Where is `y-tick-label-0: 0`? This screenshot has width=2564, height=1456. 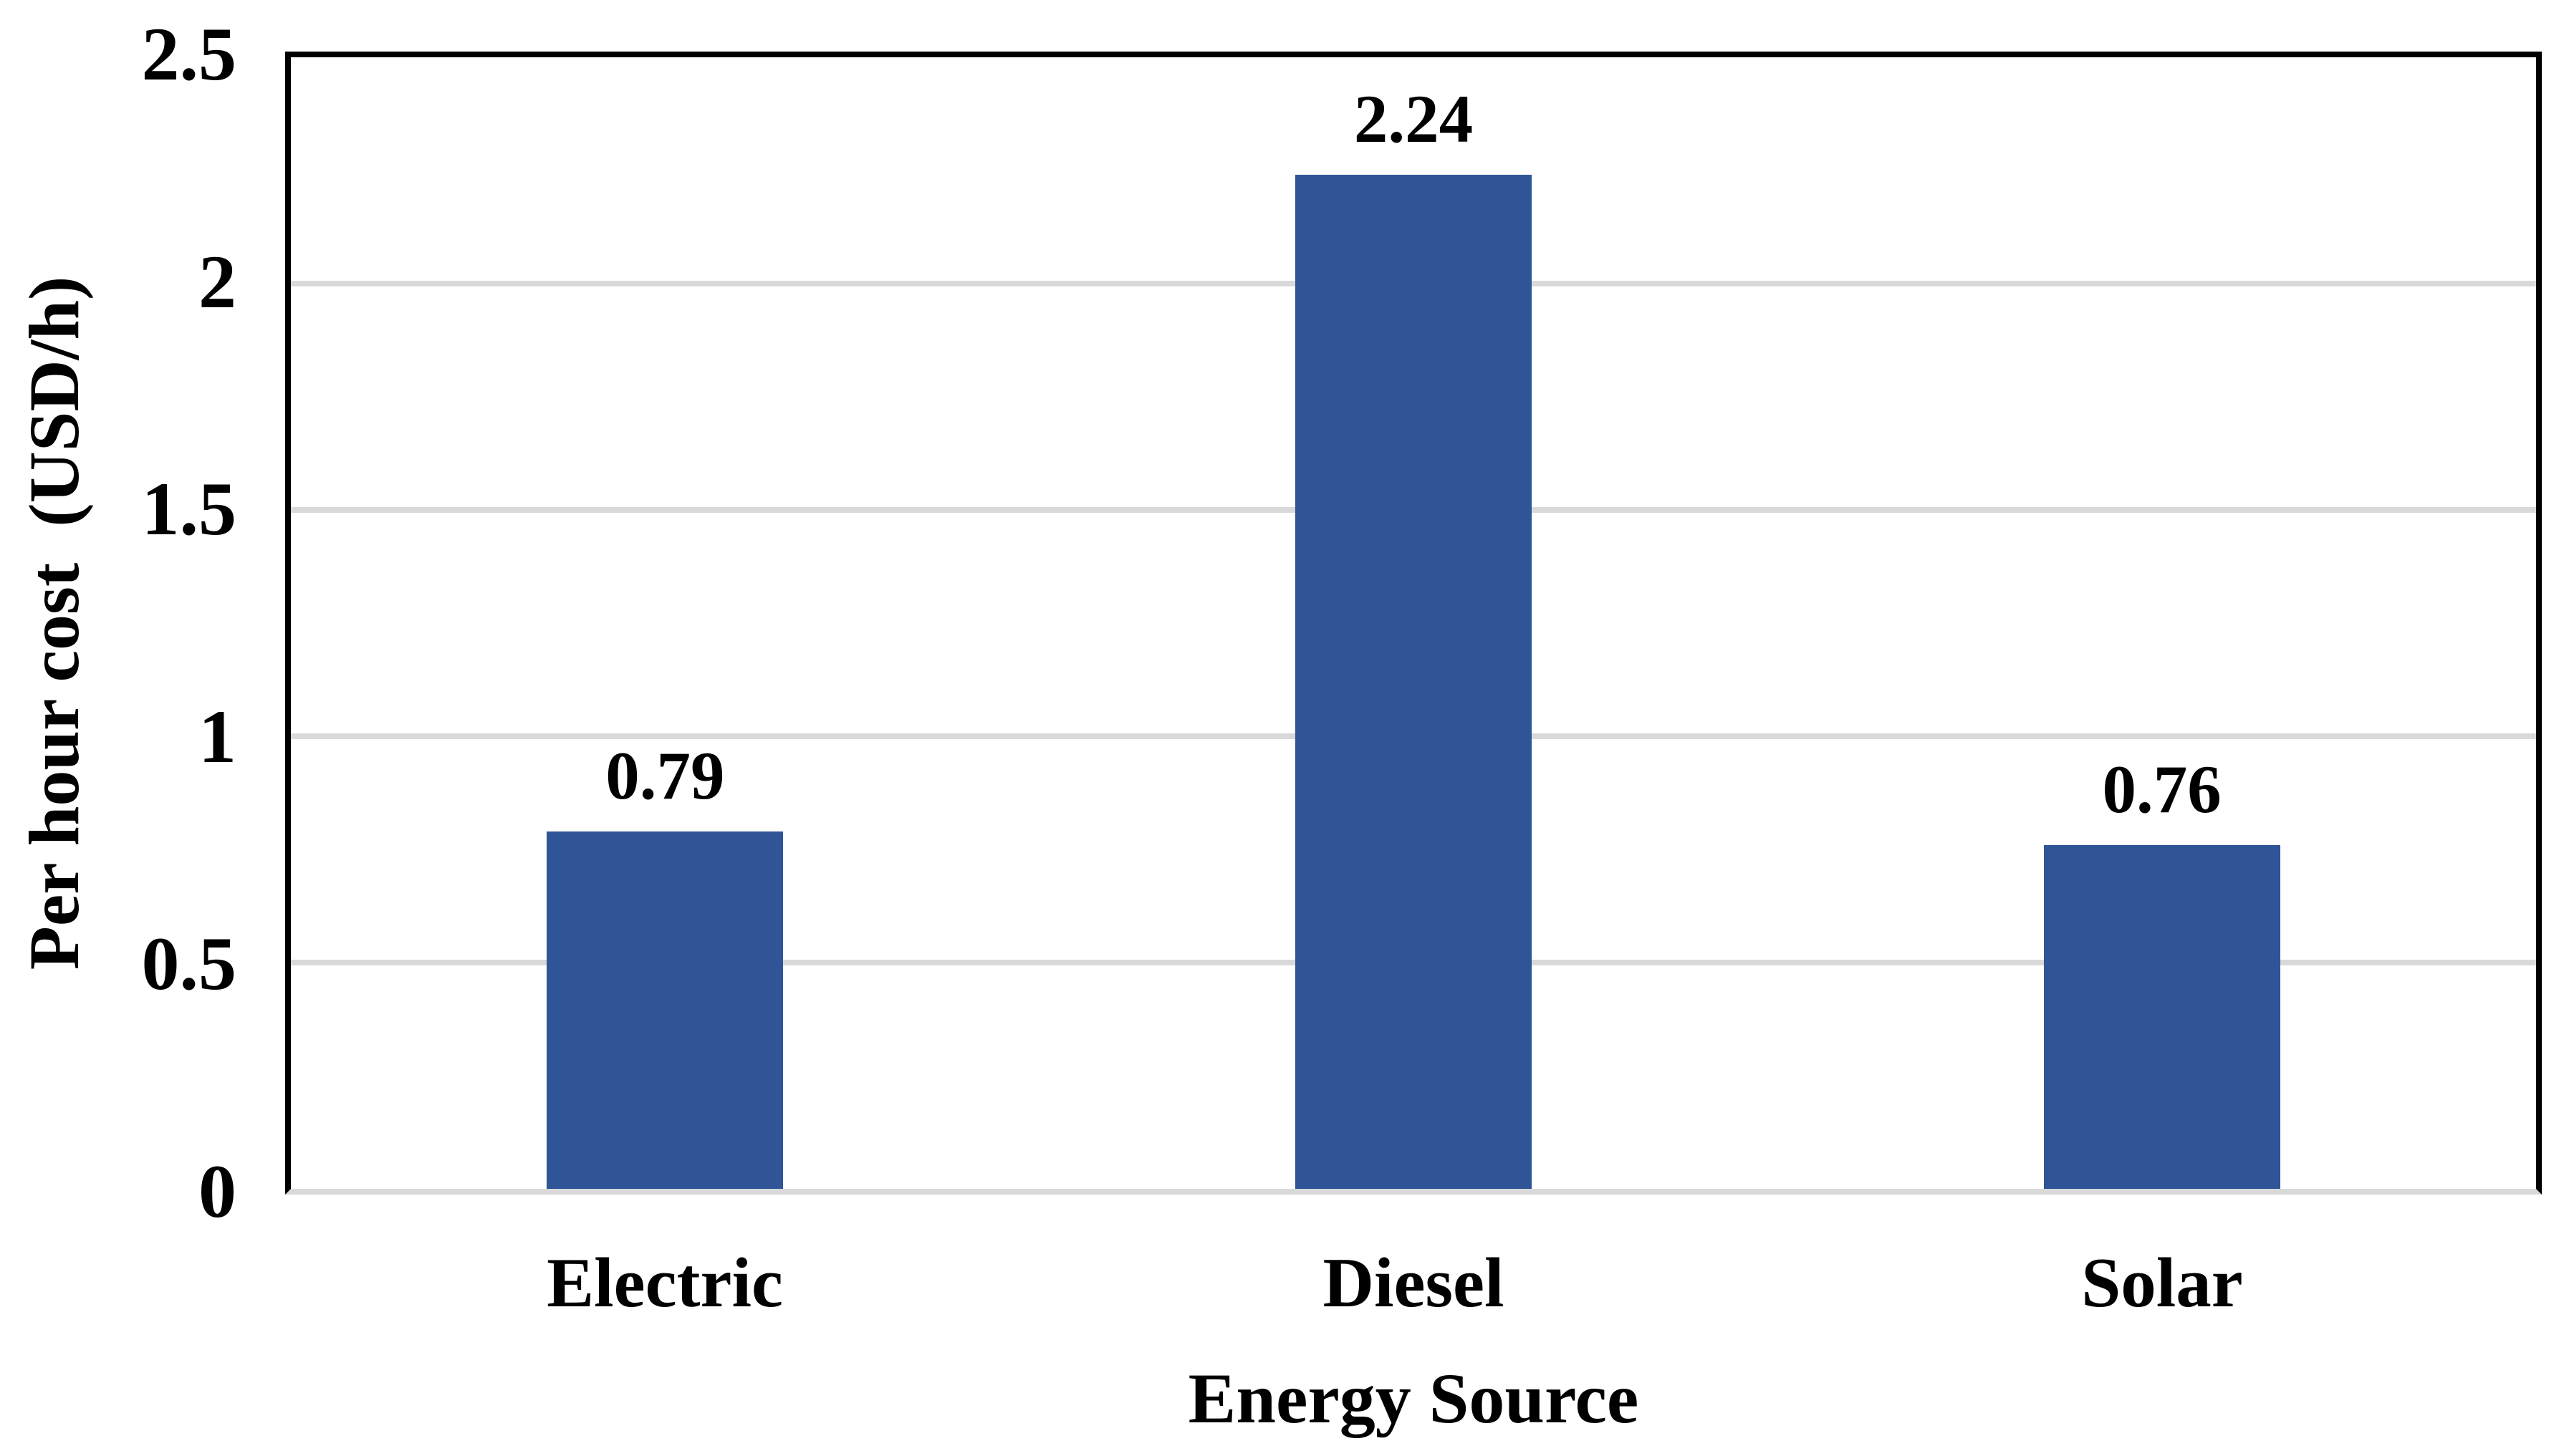
y-tick-label-0: 0 is located at coordinates (217, 1191).